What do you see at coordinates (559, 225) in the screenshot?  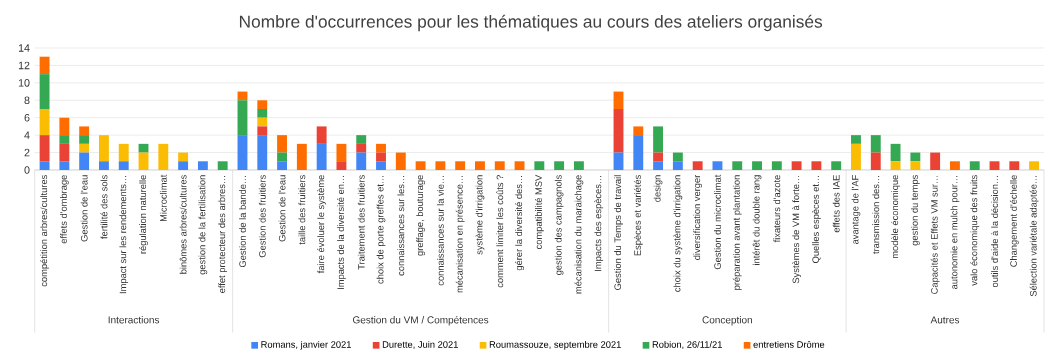 I see `x-tick-label: gestion des campagnols` at bounding box center [559, 225].